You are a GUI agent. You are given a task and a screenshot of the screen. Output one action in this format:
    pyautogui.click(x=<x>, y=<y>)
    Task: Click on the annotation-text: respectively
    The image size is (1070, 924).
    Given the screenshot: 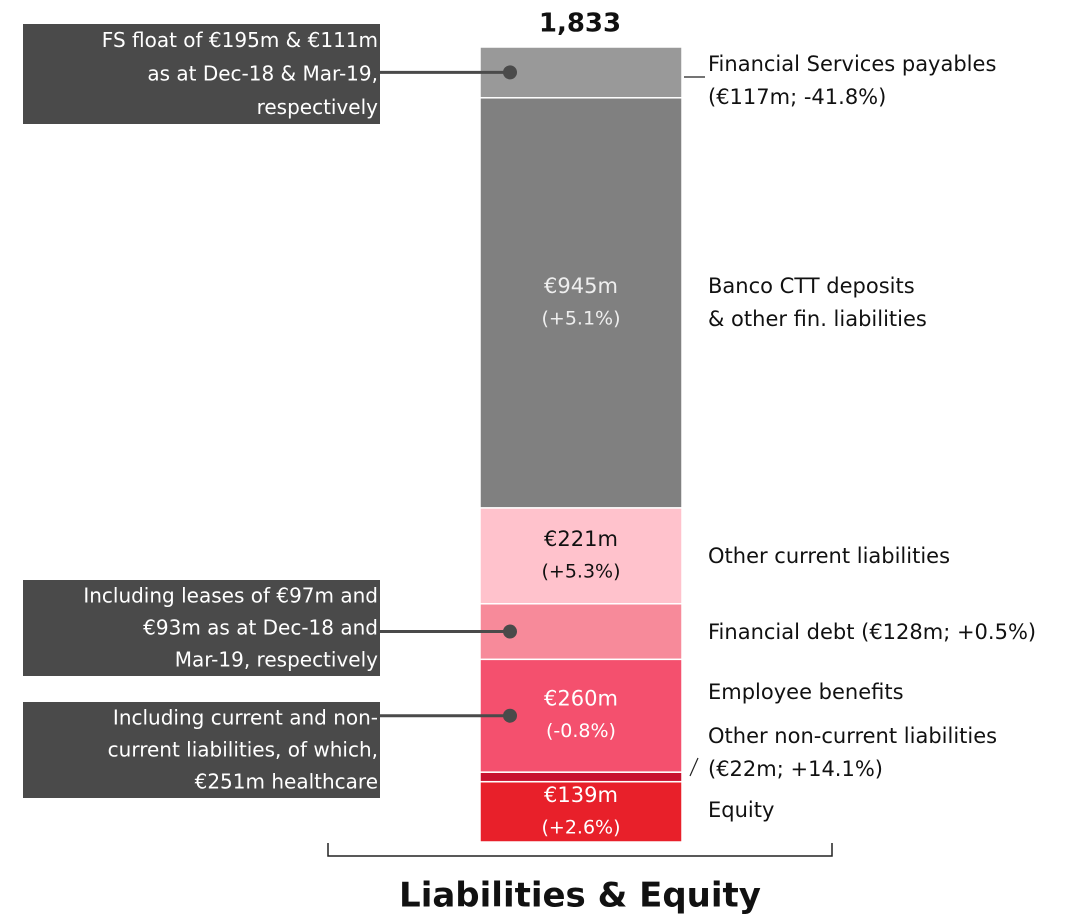 What is the action you would take?
    pyautogui.click(x=318, y=107)
    